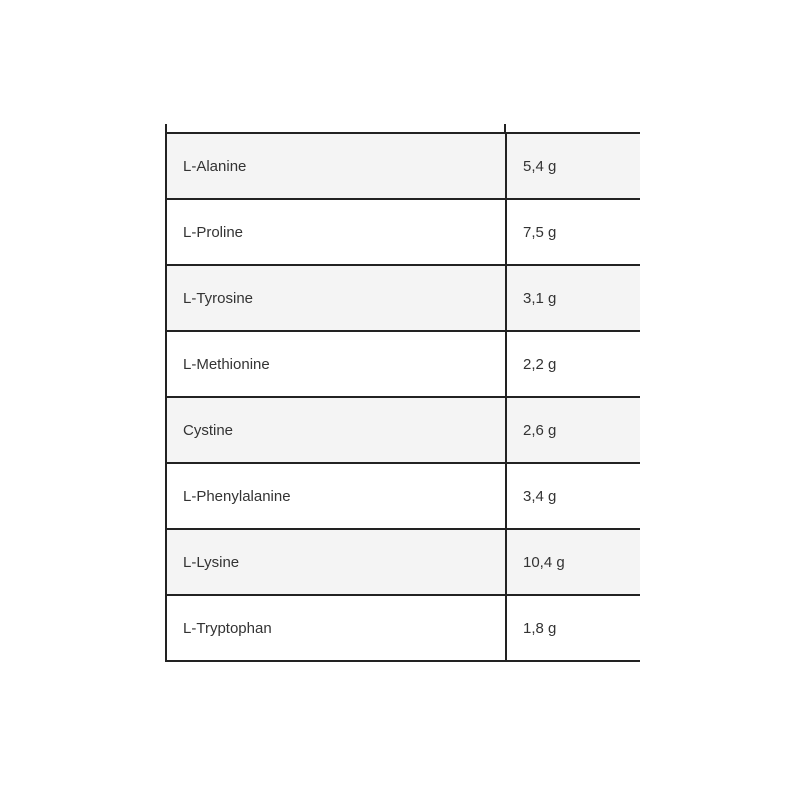  I want to click on amino-acid-name: L-Tryptophan, so click(336, 628).